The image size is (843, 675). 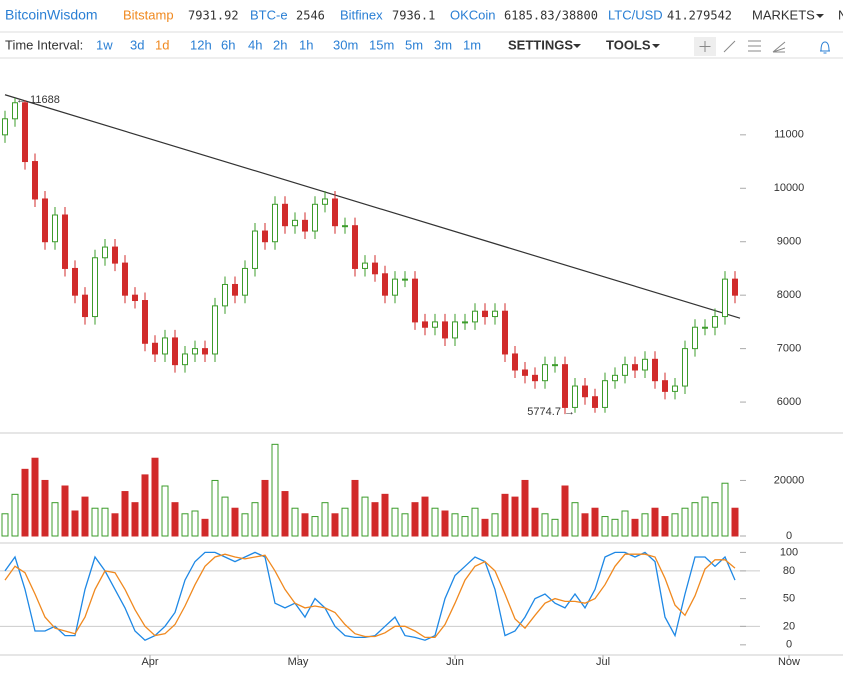 I want to click on interval-button: 5m, so click(x=414, y=44).